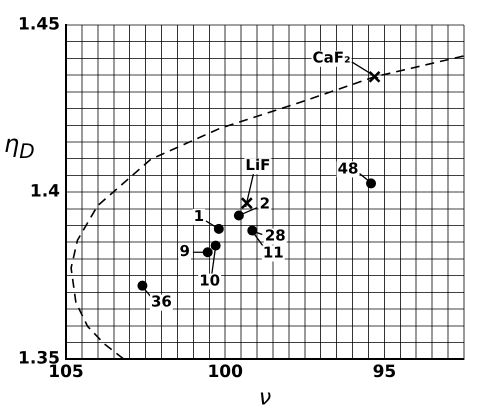 The image size is (477, 412). I want to click on x-tick-label: 100, so click(225, 372).